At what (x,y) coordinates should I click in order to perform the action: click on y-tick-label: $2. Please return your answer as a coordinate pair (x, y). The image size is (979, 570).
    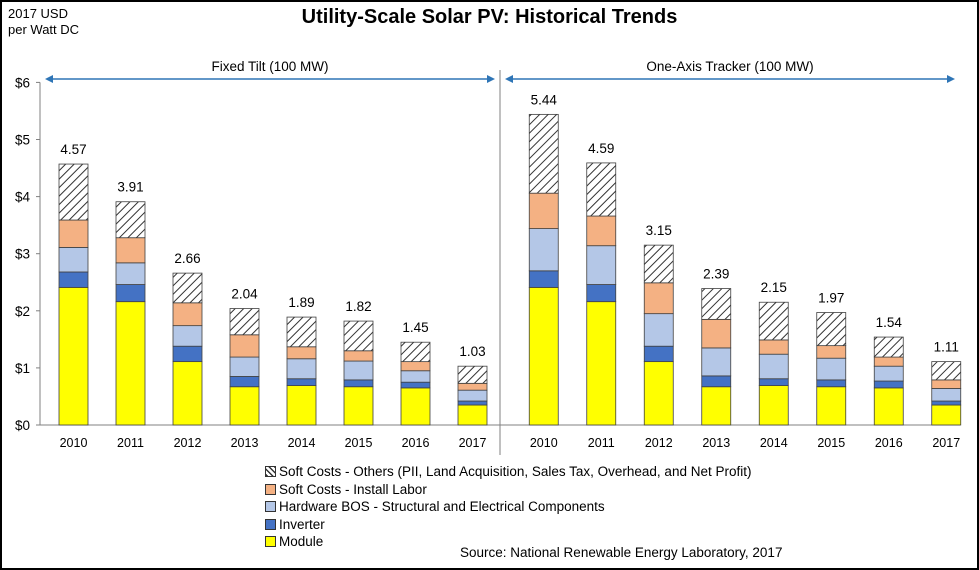
    Looking at the image, I should click on (22, 311).